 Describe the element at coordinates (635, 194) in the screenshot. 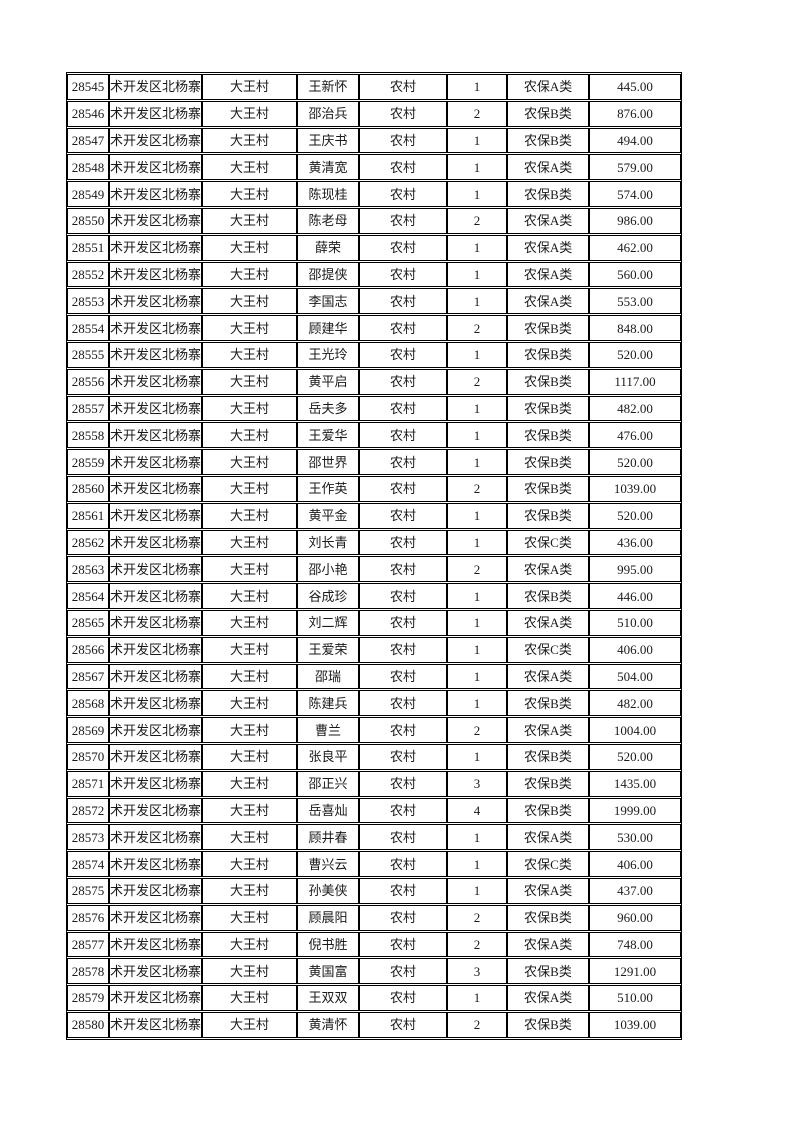

I see `cell-amount: 574.00` at that location.